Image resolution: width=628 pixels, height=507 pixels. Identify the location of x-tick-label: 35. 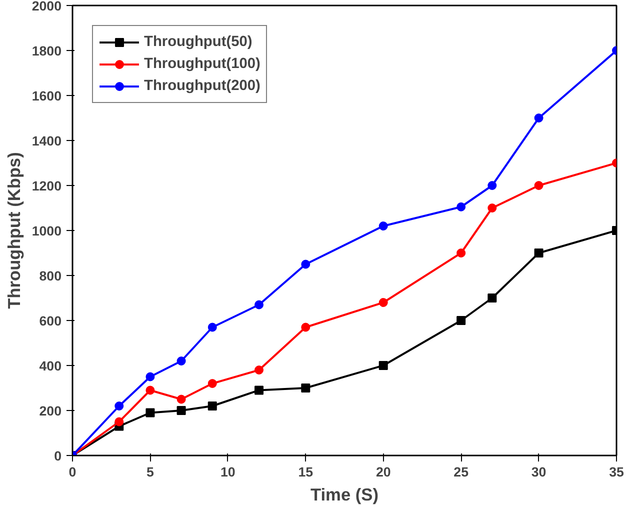
(616, 472).